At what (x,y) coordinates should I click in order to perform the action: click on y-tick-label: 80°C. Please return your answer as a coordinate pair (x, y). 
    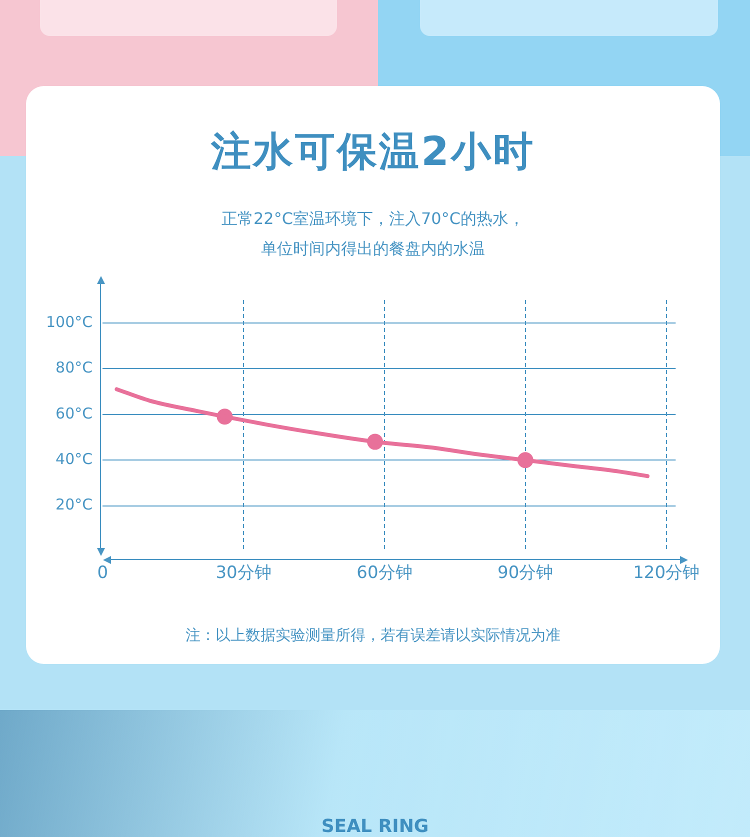
    Looking at the image, I should click on (74, 367).